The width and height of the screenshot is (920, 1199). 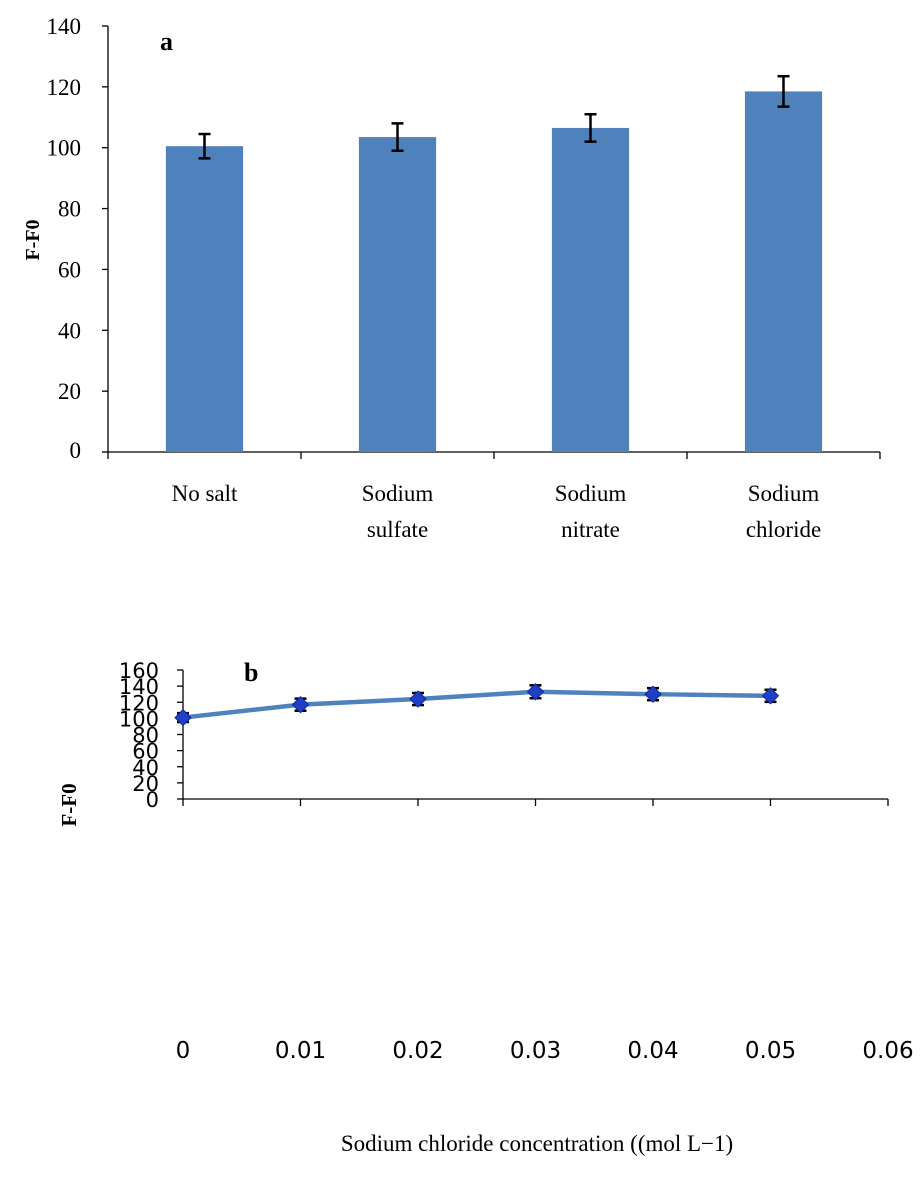 What do you see at coordinates (770, 1051) in the screenshot?
I see `x-tick-label: 0.05` at bounding box center [770, 1051].